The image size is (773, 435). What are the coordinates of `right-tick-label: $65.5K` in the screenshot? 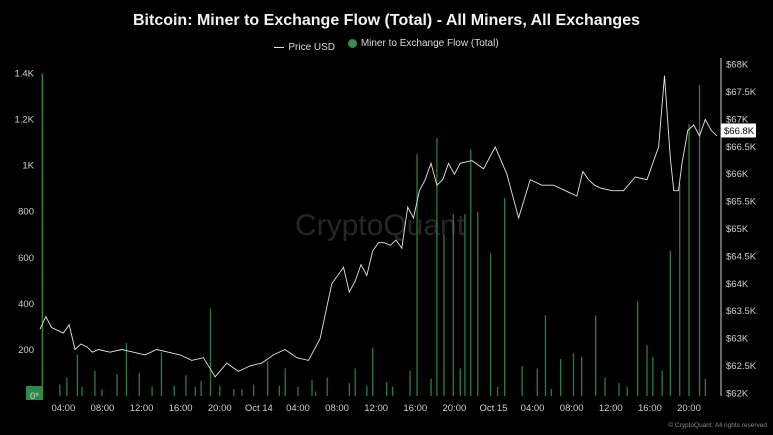 It's located at (741, 202).